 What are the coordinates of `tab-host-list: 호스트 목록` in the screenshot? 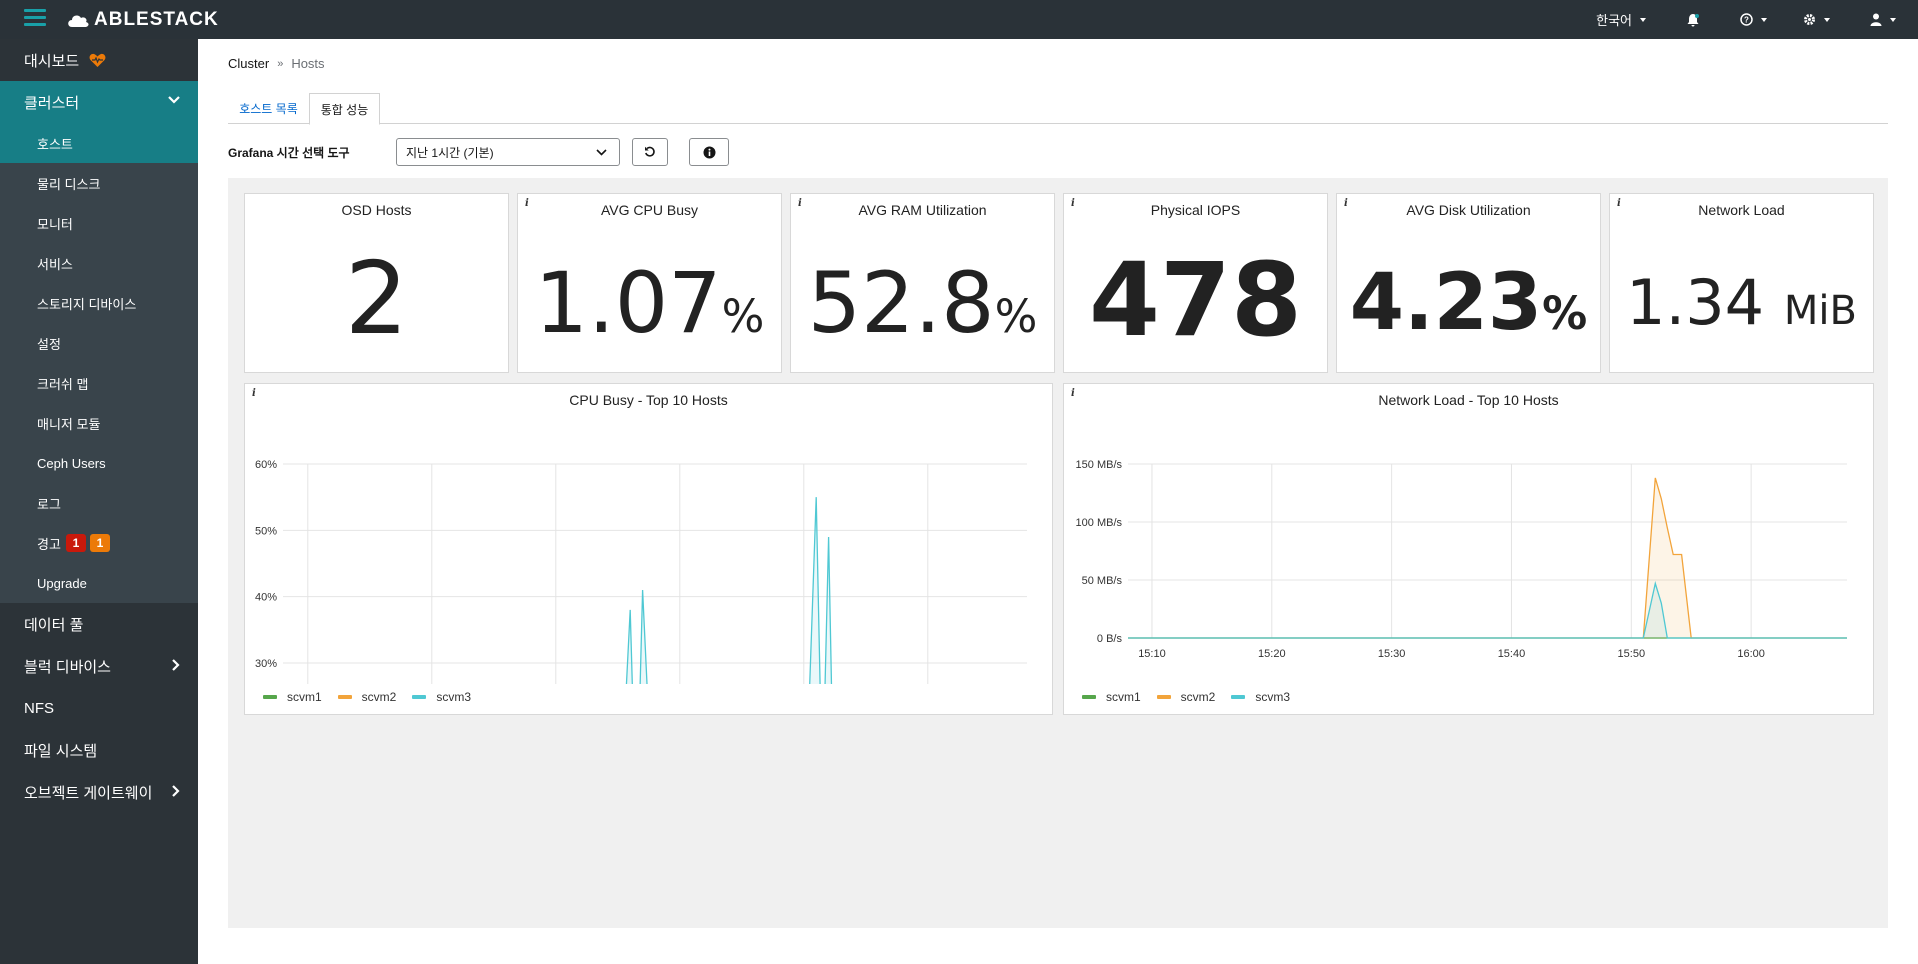 It's located at (268, 109).